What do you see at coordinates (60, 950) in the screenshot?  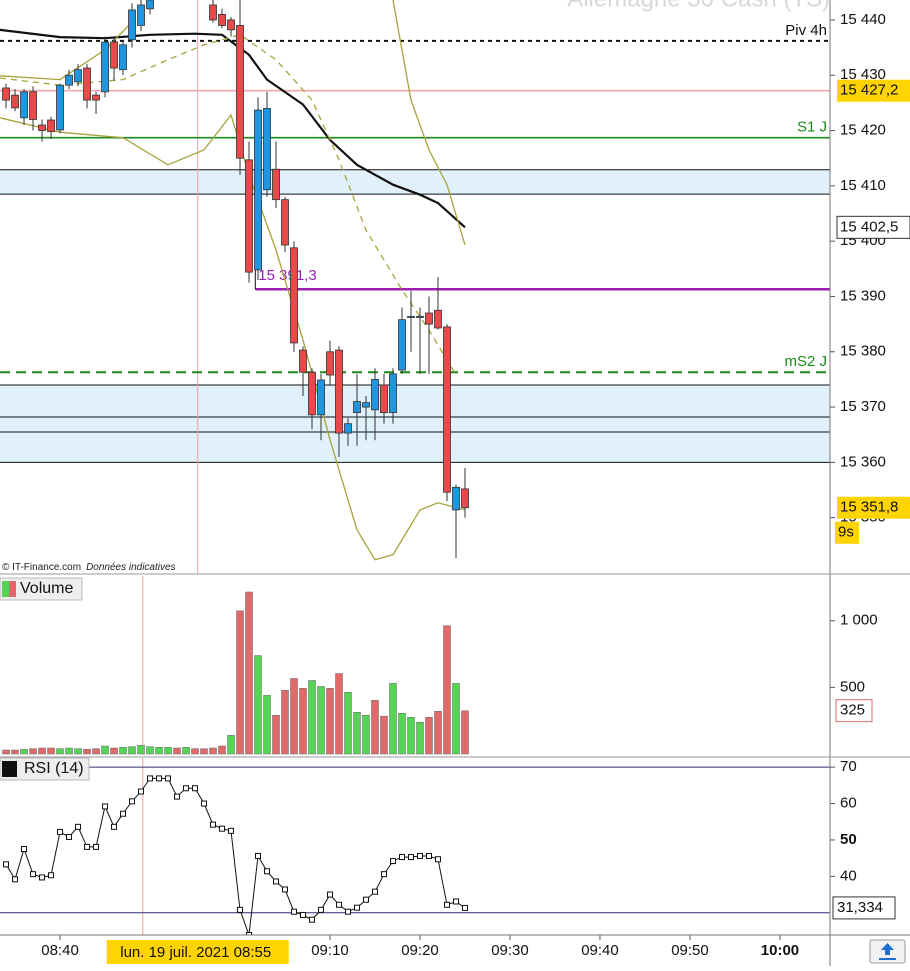 I see `x-tick-label: 08:40` at bounding box center [60, 950].